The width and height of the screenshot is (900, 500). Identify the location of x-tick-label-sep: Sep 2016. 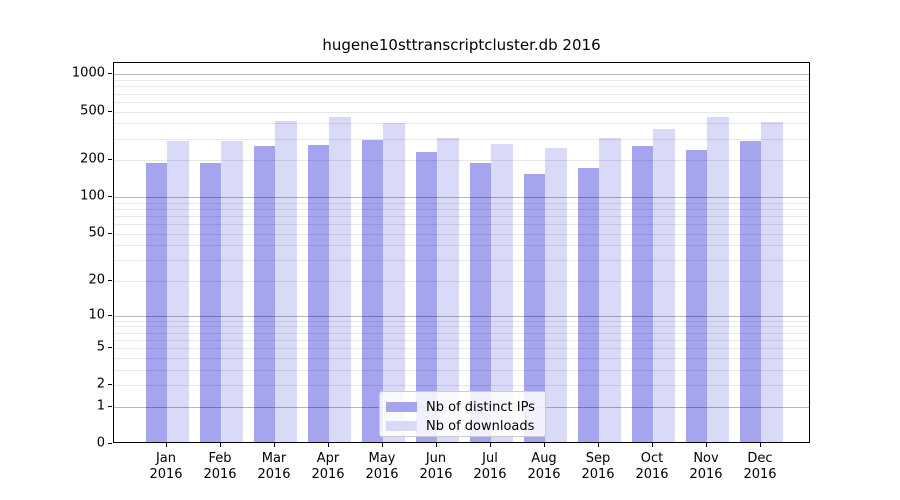
(598, 466).